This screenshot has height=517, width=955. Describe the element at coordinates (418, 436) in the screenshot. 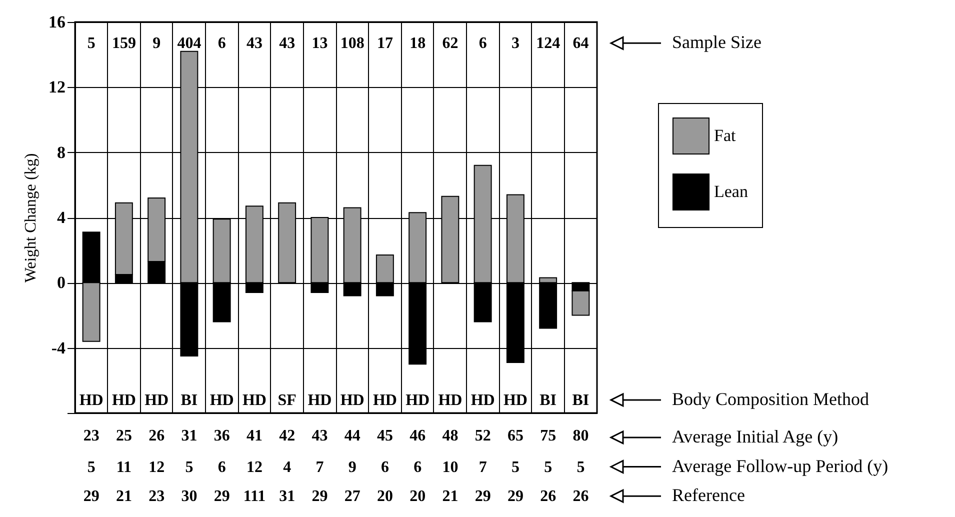

I see `x-tick-label: 46` at that location.